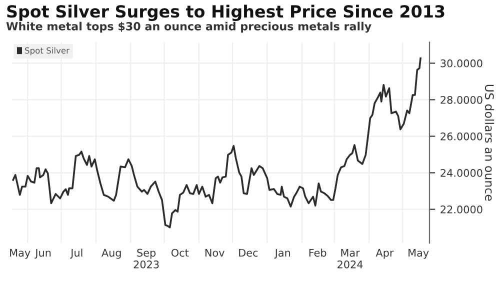  Describe the element at coordinates (461, 100) in the screenshot. I see `y-tick-label: 28.0000` at that location.